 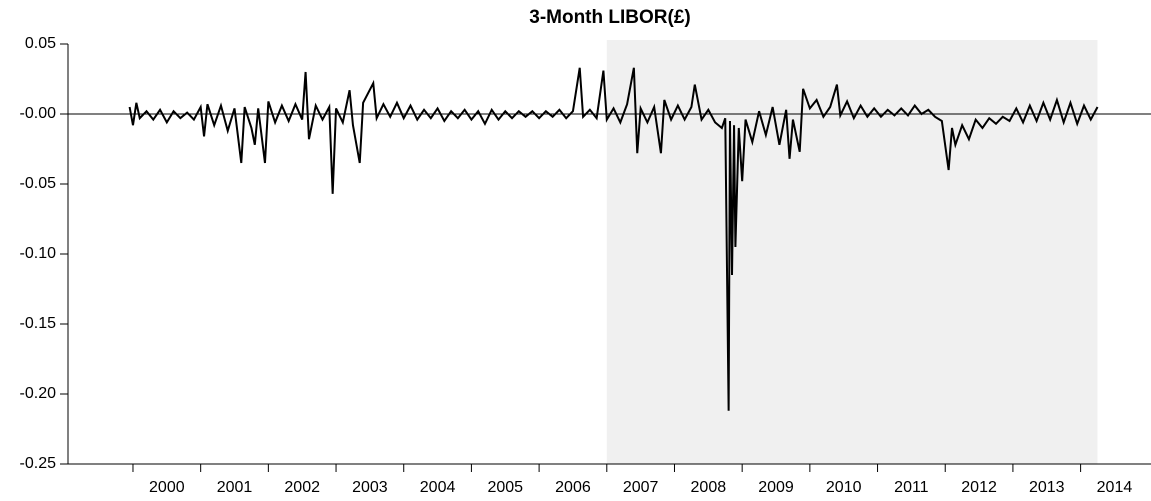 What do you see at coordinates (38, 253) in the screenshot?
I see `y-tick-label: -0.10` at bounding box center [38, 253].